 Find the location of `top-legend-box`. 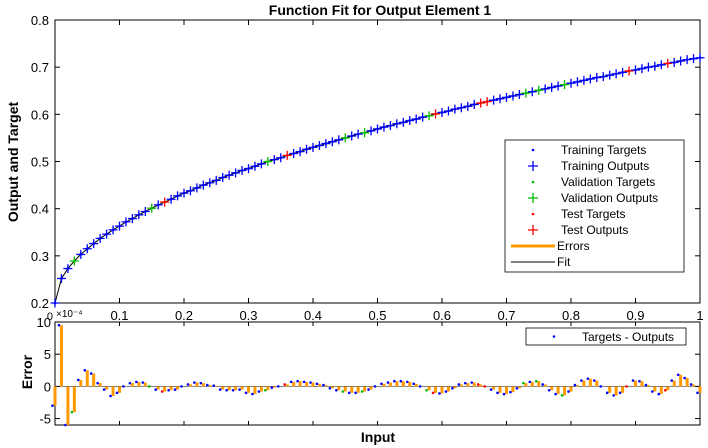

top-legend-box is located at coordinates (594, 206).